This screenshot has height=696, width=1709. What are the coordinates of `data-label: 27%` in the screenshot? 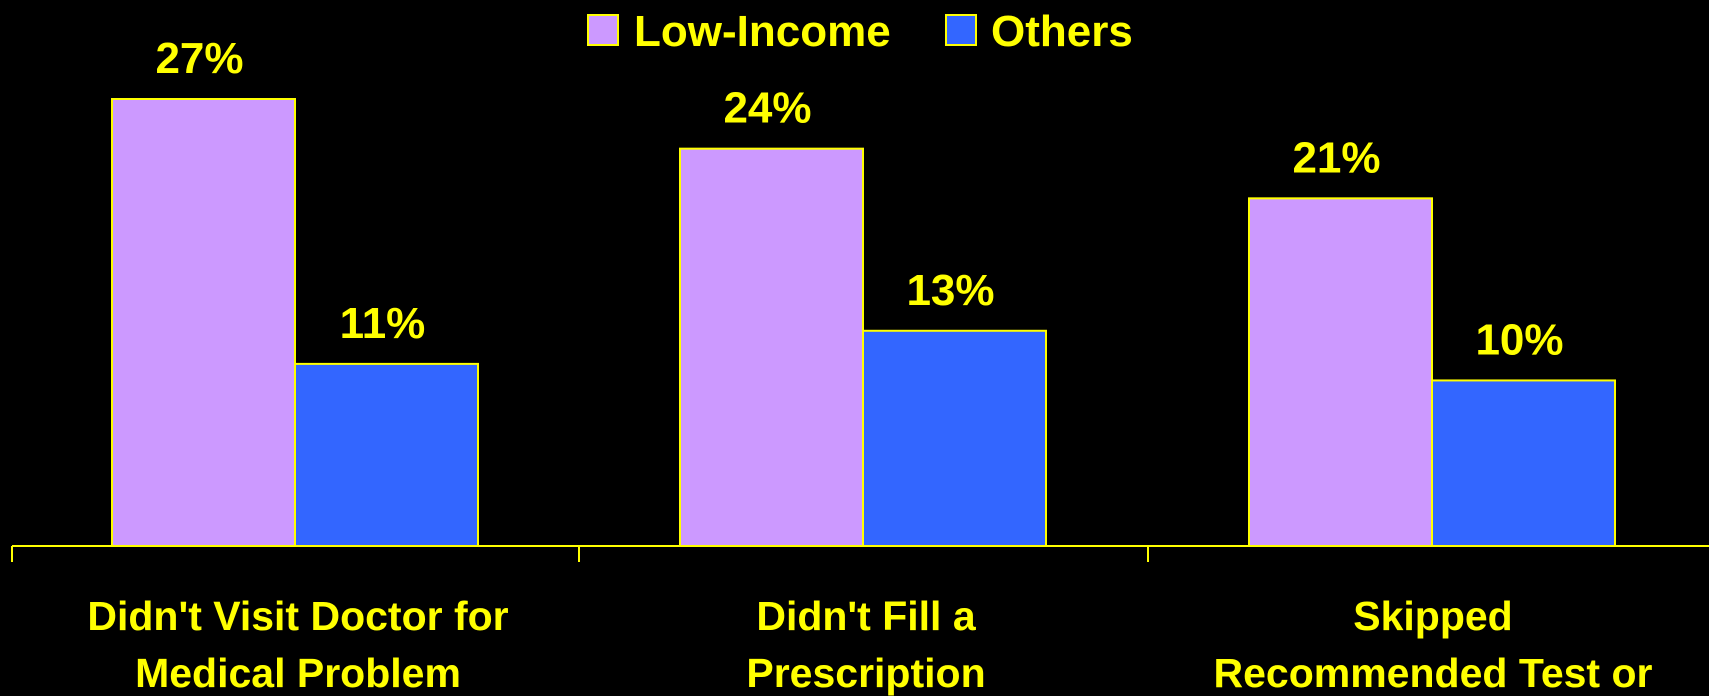 It's located at (199, 58).